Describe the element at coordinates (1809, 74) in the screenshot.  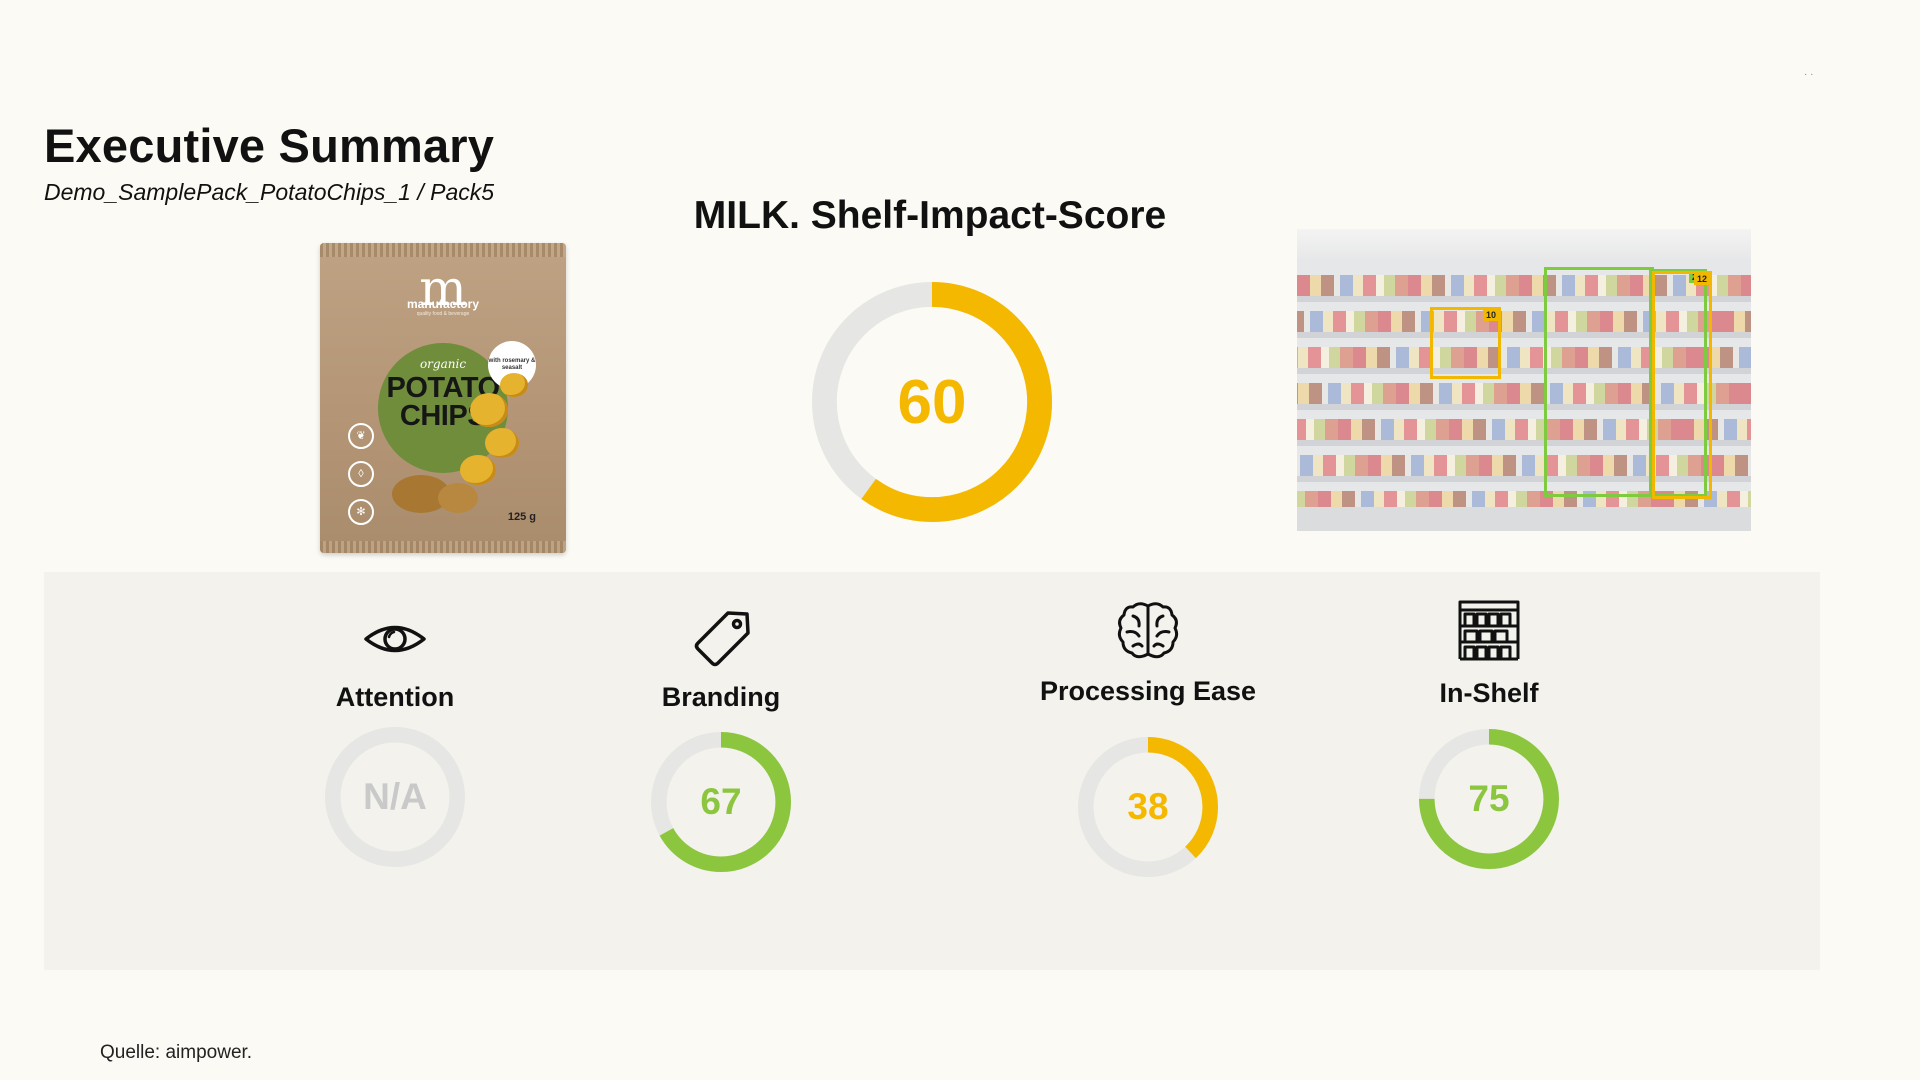
I see `corner-mark: · ·` at that location.